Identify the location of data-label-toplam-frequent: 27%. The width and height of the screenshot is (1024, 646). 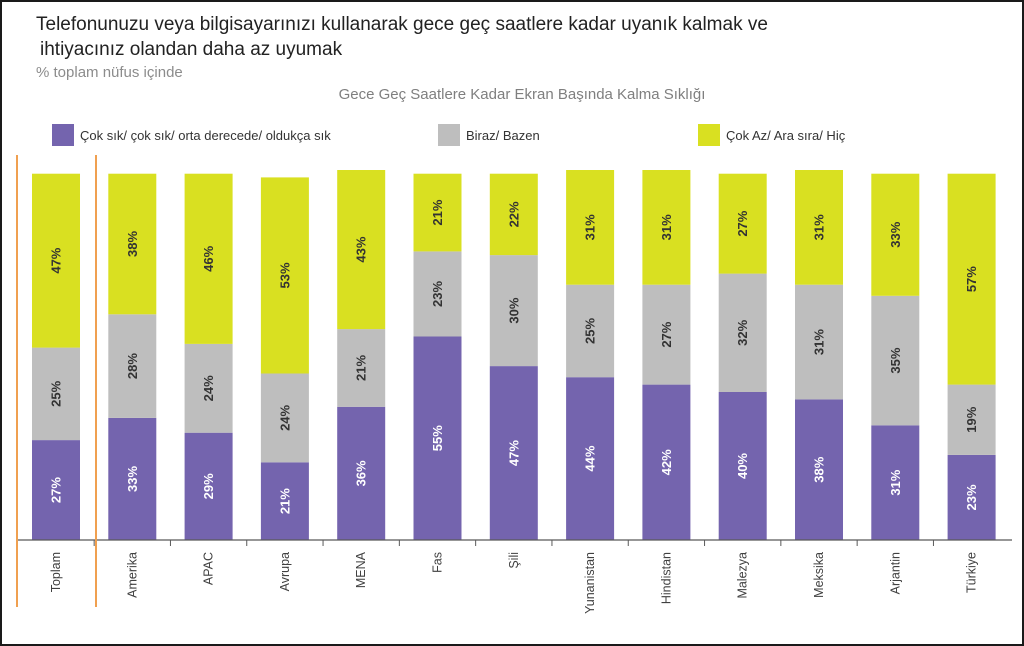
(56, 490).